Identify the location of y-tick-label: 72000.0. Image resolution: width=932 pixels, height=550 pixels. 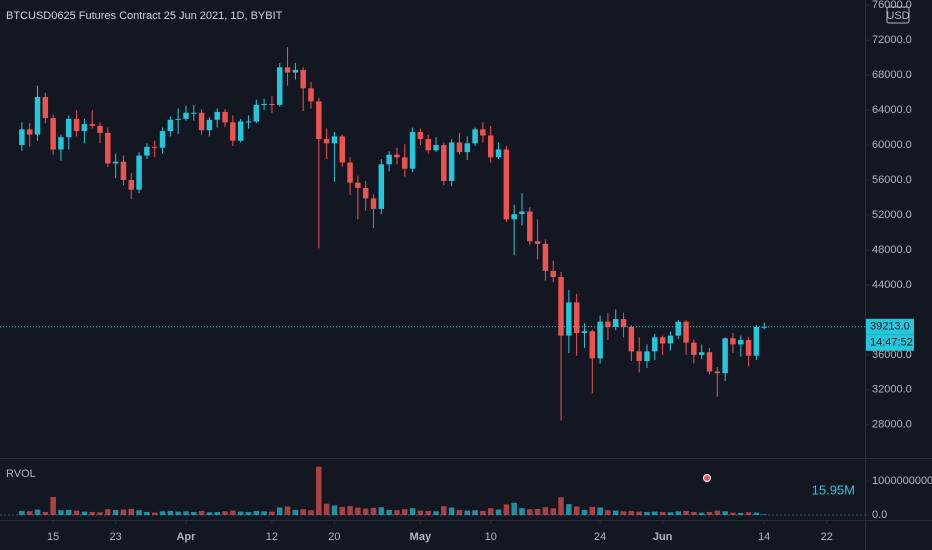
(892, 40).